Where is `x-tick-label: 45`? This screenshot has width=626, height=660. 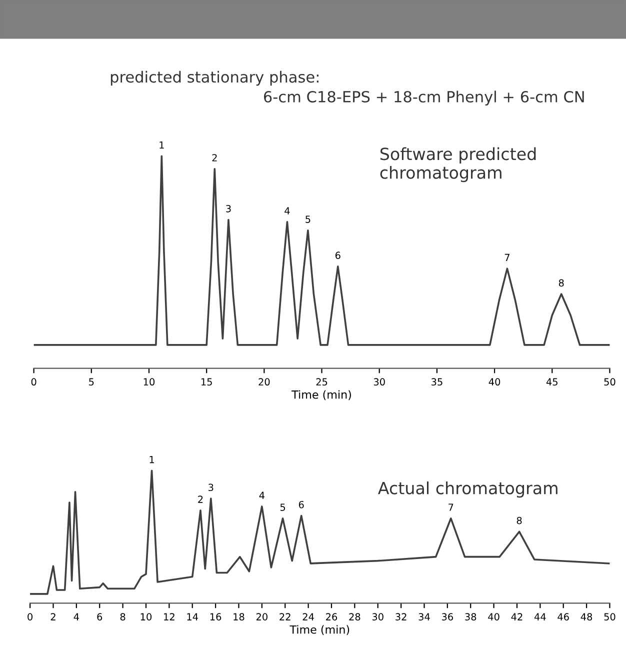 x-tick-label: 45 is located at coordinates (552, 382).